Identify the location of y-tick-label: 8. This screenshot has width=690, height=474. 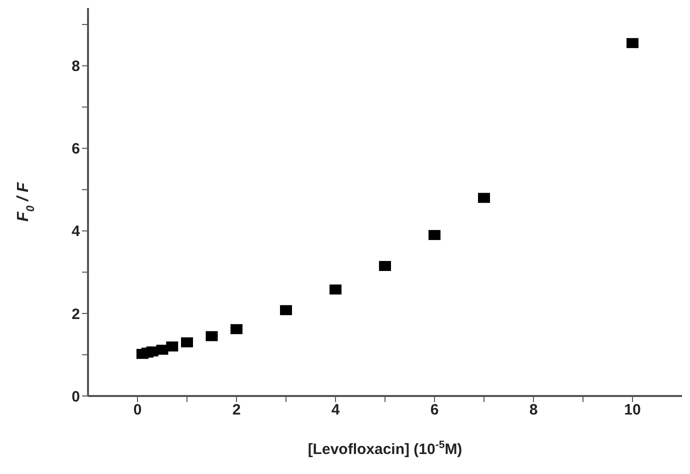
(76, 67).